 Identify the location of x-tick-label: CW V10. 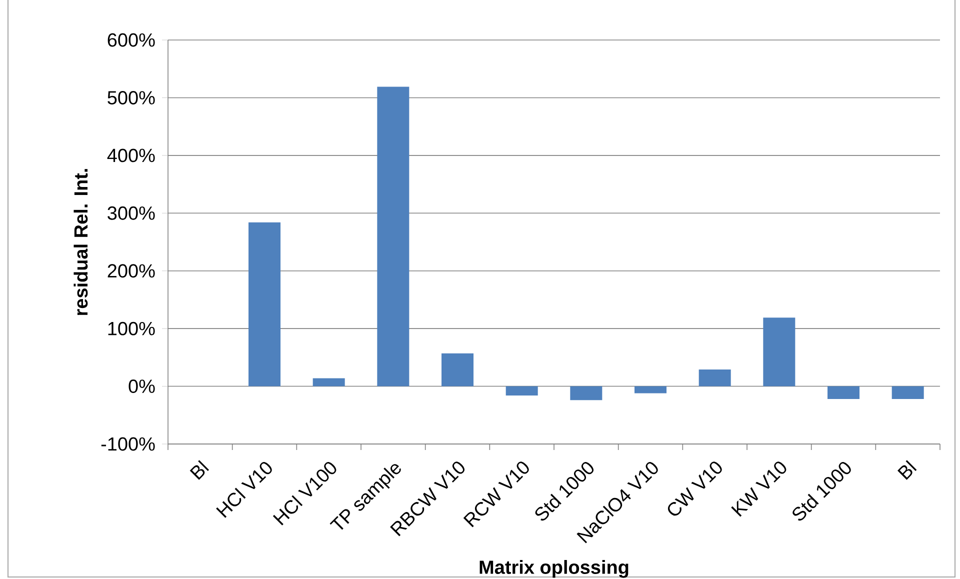
(695, 489).